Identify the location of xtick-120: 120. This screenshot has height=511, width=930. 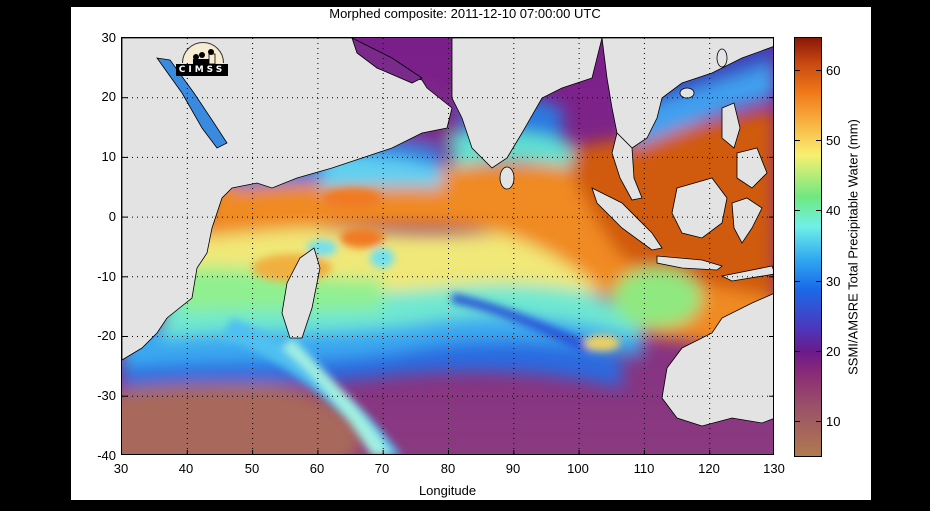
(709, 468).